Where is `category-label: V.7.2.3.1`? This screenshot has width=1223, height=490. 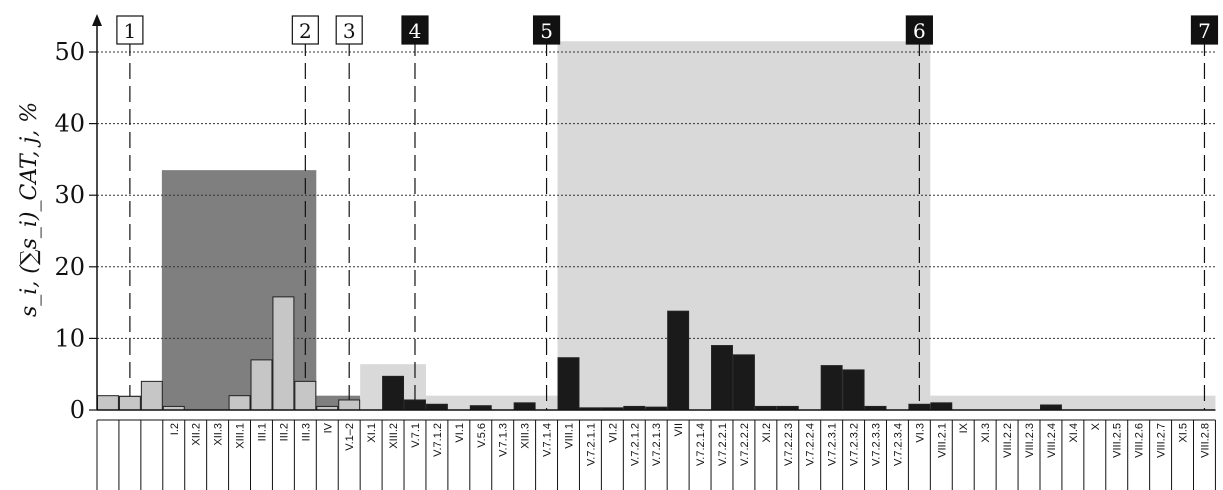 category-label: V.7.2.3.1 is located at coordinates (833, 444).